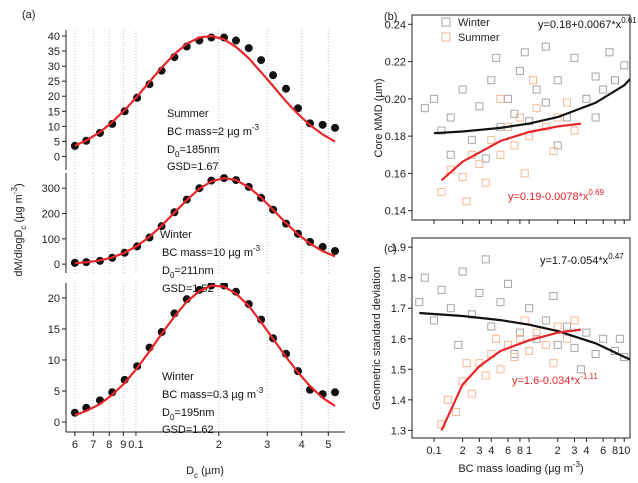 The width and height of the screenshot is (638, 483). What do you see at coordinates (398, 309) in the screenshot?
I see `y-tick-label: 1.7` at bounding box center [398, 309].